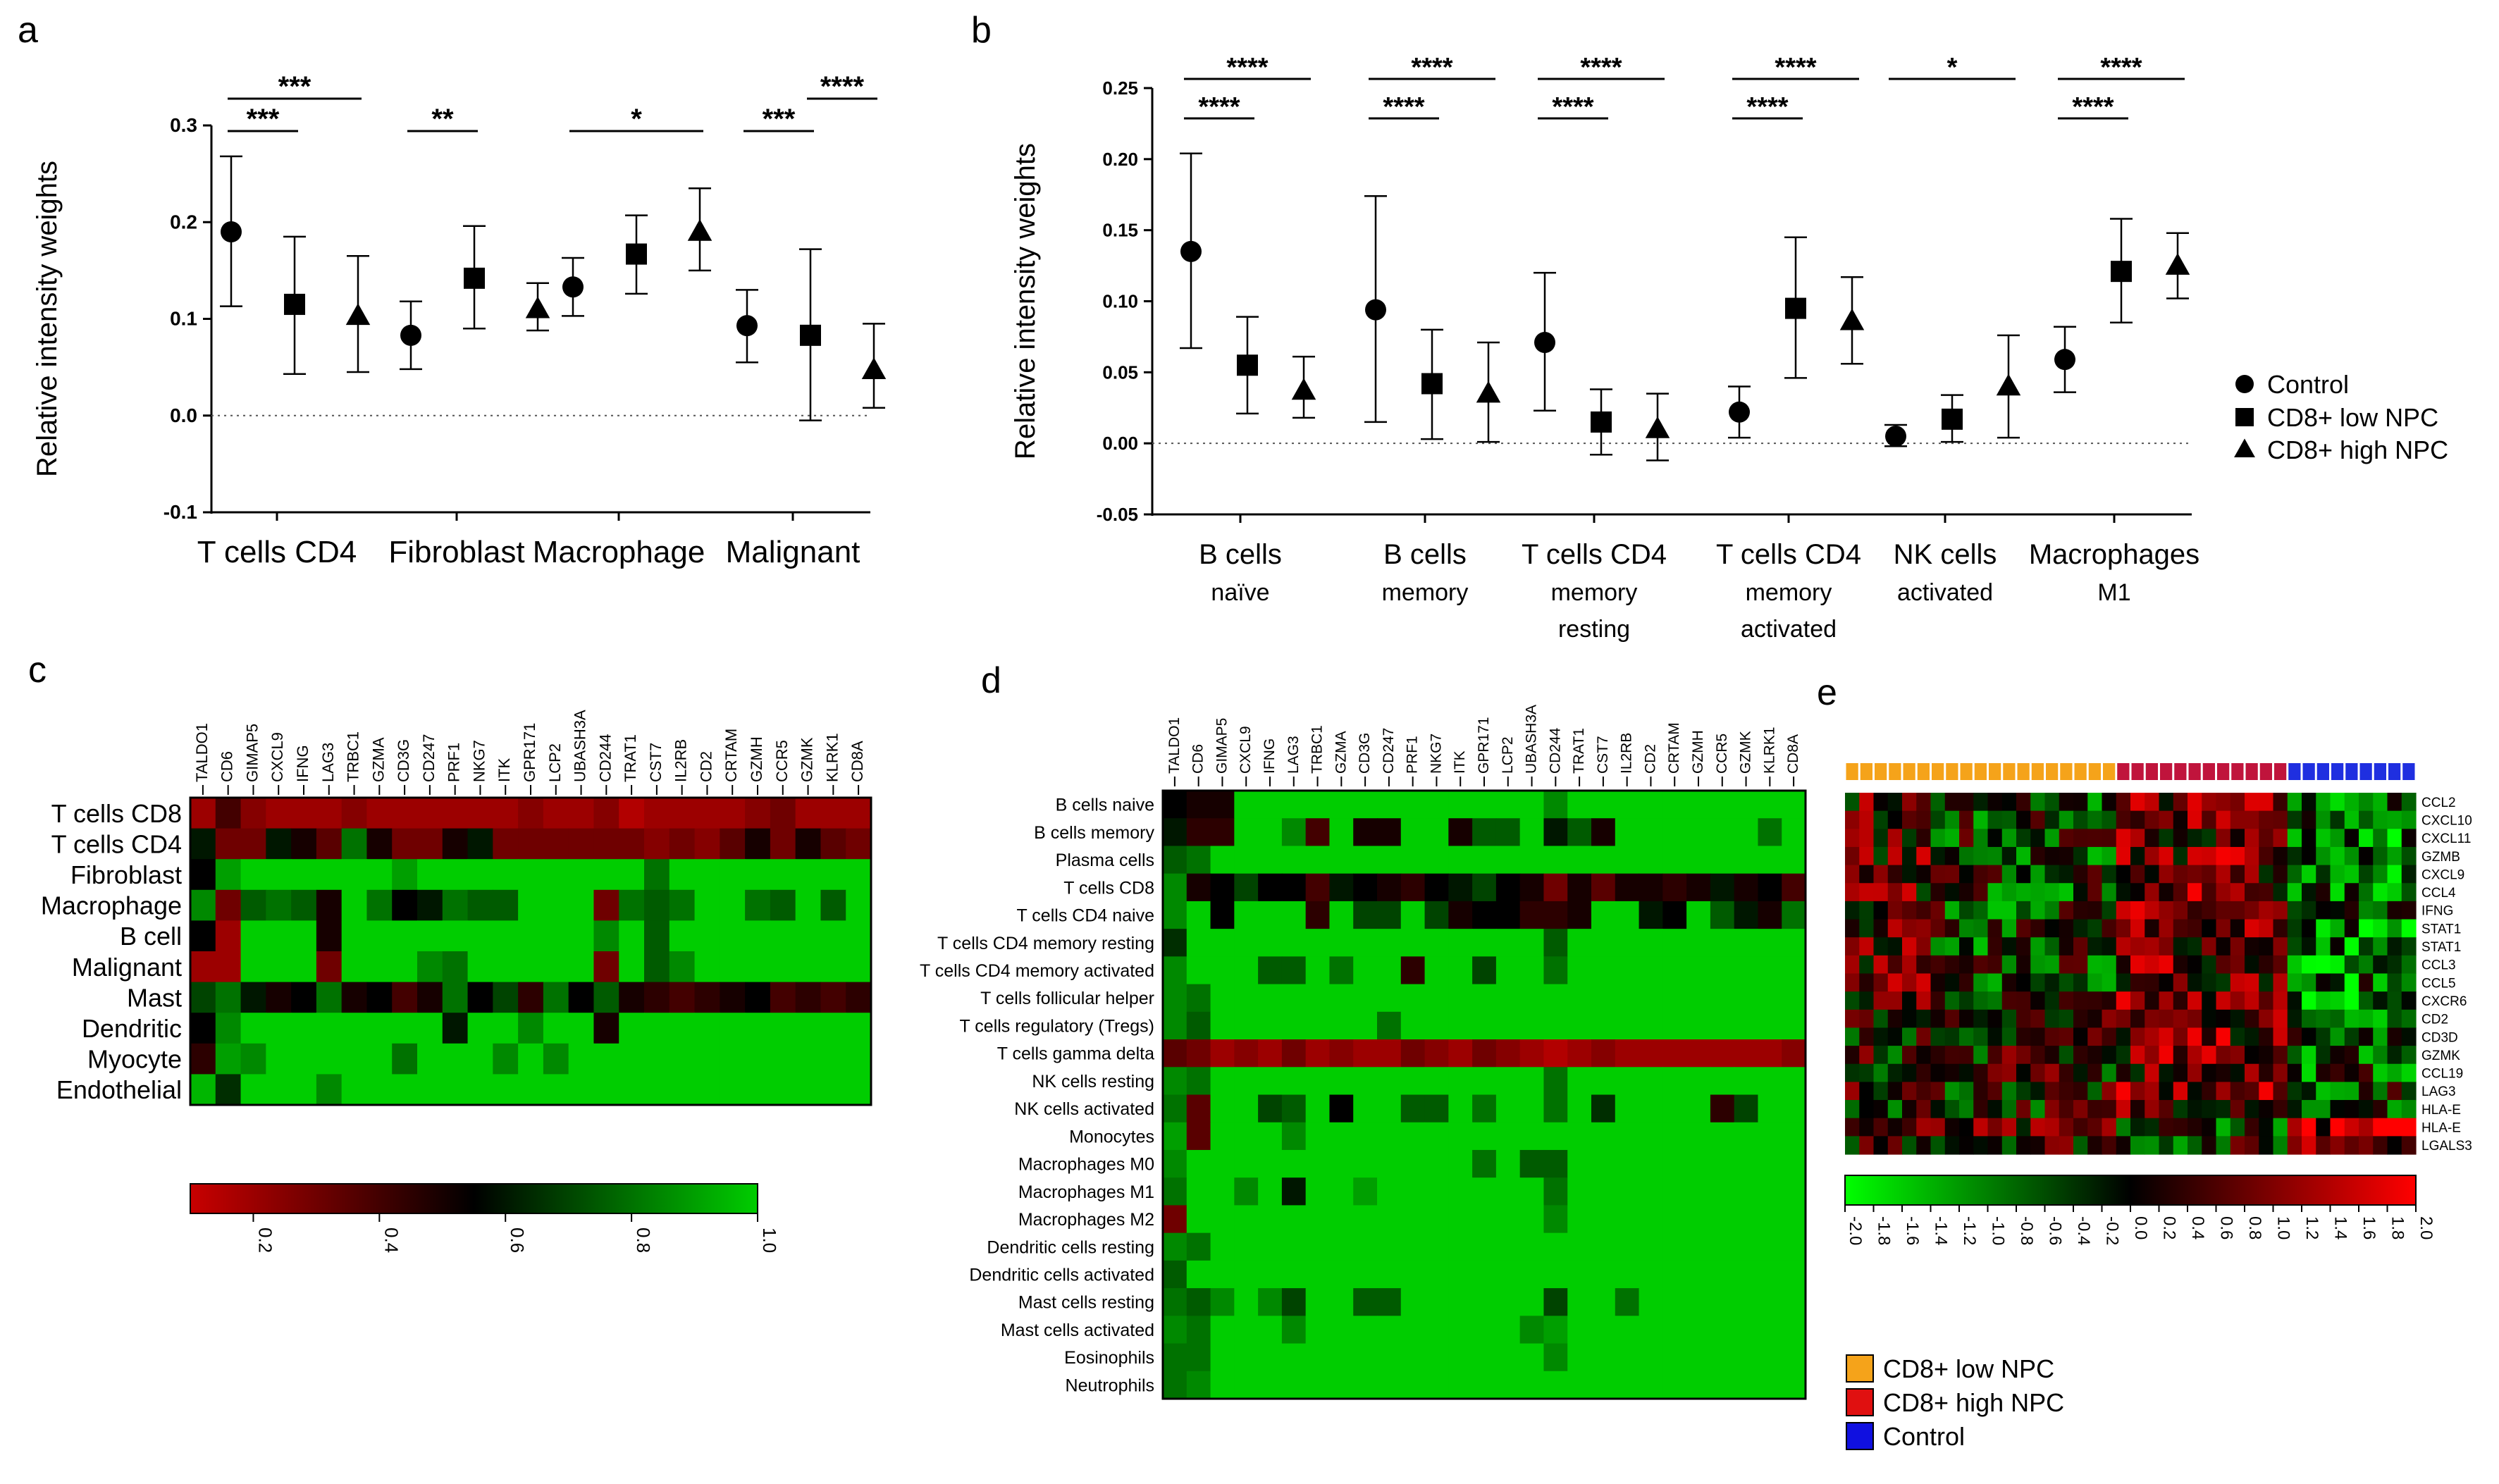  Describe the element at coordinates (2446, 838) in the screenshot. I see `gene-label-cxcl11: CXCL11` at that location.